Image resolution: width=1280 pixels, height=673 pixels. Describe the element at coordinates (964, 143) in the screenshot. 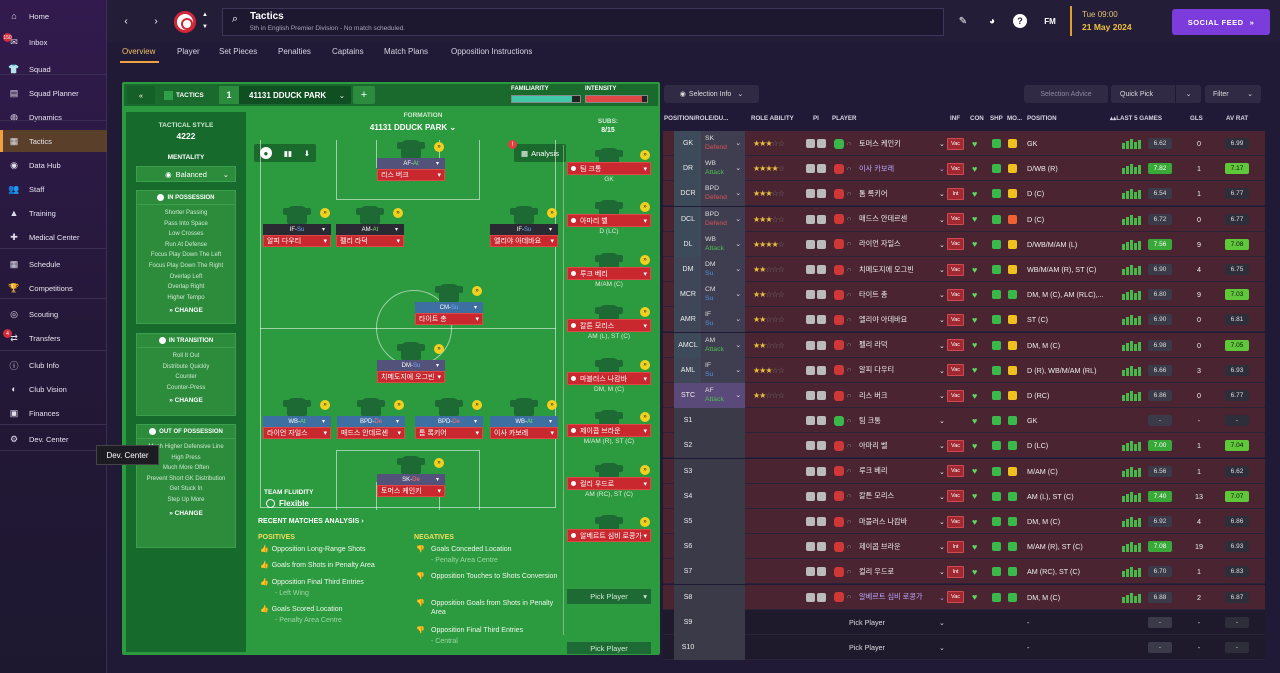

I see `table-row: GK SK Defend ⌄ ★★★☆☆ ∩ 토머스 케인키 ⌄ Vac ♥ GK 6.62 0 6.99` at that location.